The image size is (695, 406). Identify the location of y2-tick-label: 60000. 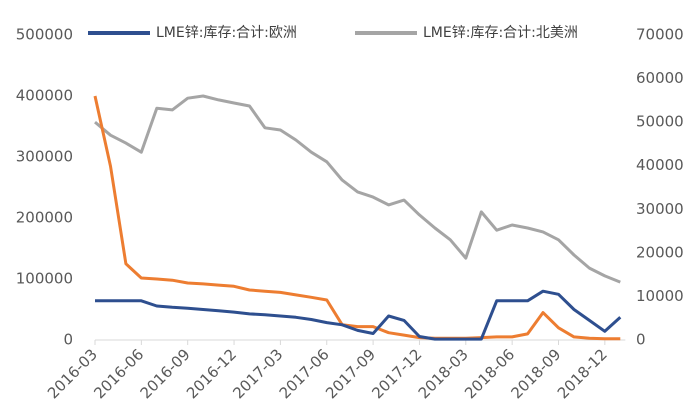
(660, 78).